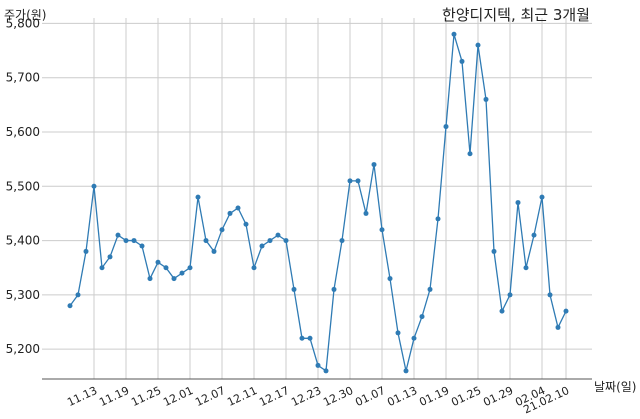  I want to click on y-tick-label: 5,700, so click(23, 78).